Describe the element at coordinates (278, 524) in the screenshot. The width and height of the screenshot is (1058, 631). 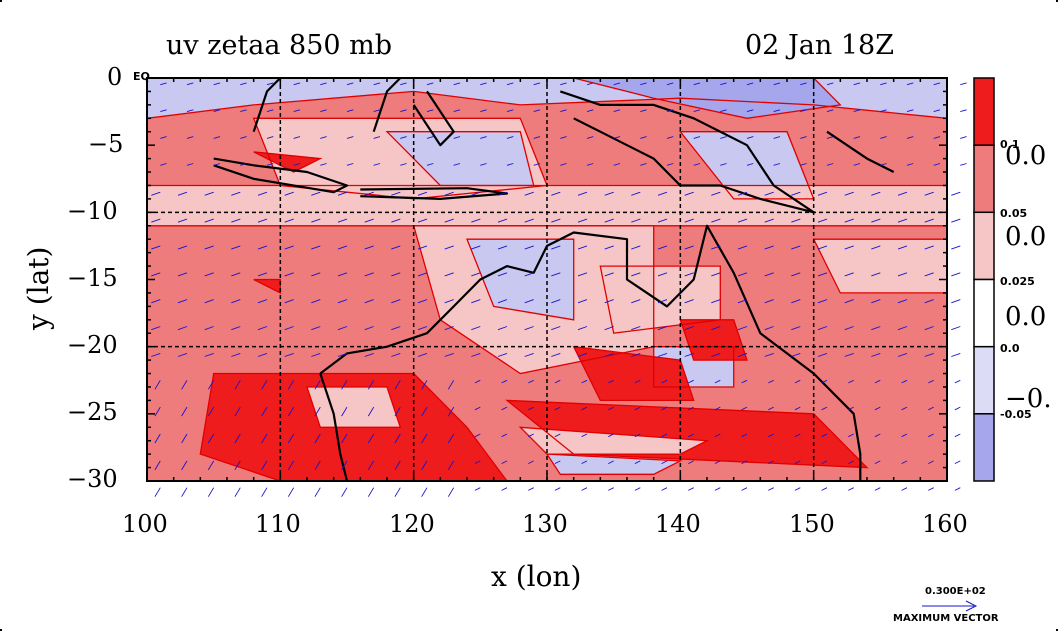
I see `x-tick-label: 110` at that location.